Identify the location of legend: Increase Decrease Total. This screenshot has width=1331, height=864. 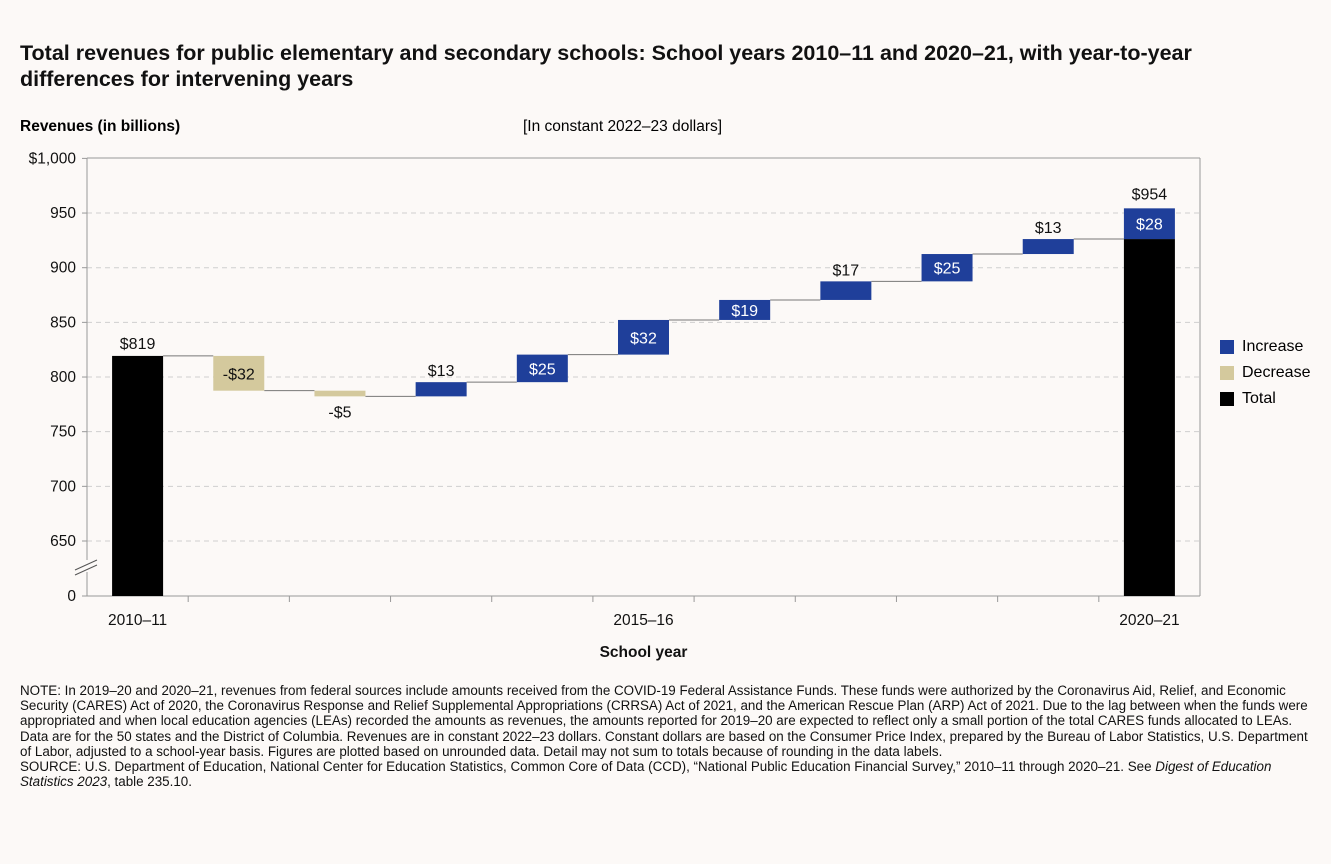
(1265, 373).